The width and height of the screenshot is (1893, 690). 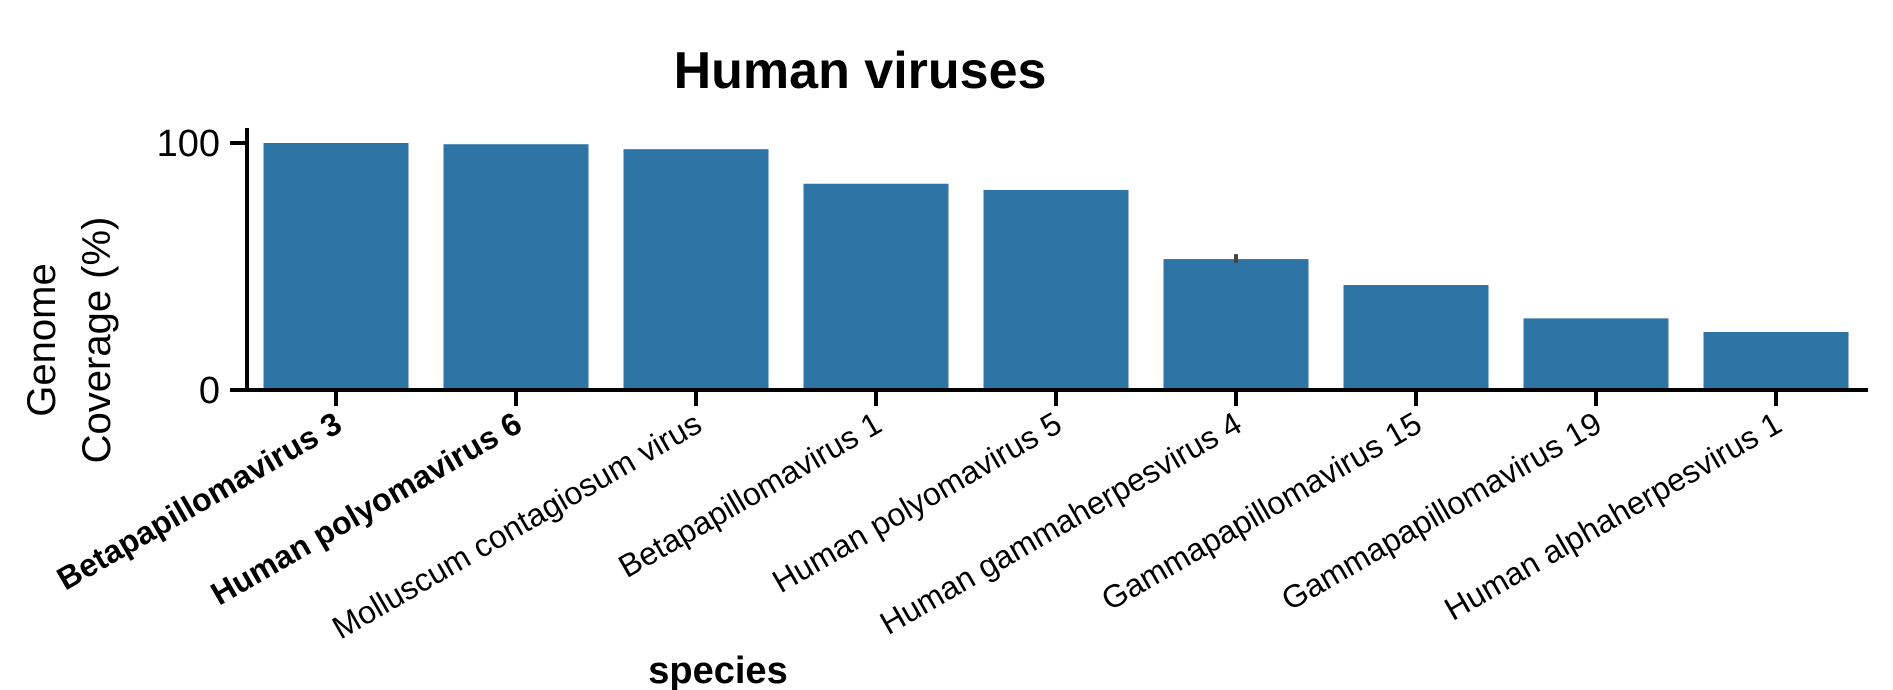 I want to click on x-tick-label: Human gammaherpesvirus 4, so click(x=1061, y=523).